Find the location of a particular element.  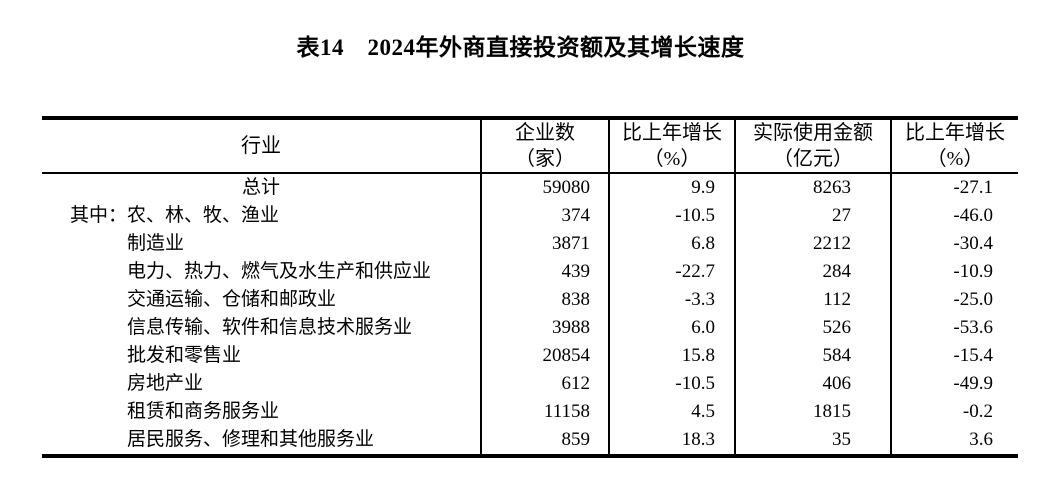

amount-cell: 406 is located at coordinates (813, 384).